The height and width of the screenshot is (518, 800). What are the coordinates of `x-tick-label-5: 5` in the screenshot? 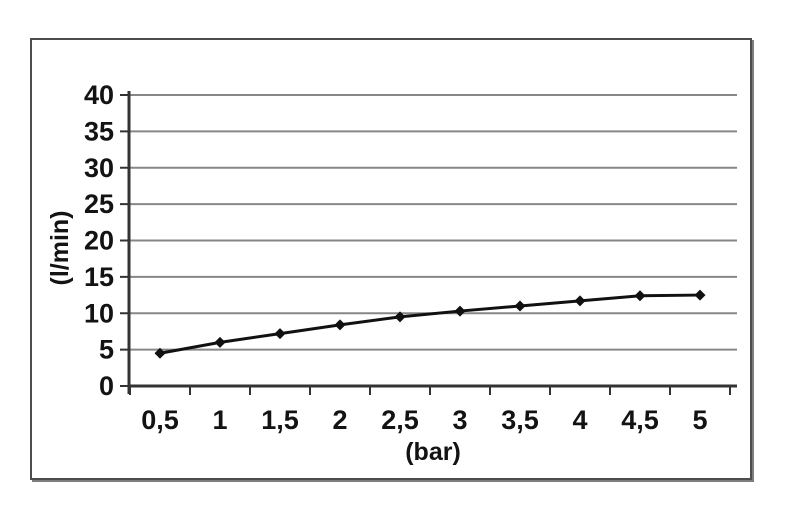 It's located at (699, 420).